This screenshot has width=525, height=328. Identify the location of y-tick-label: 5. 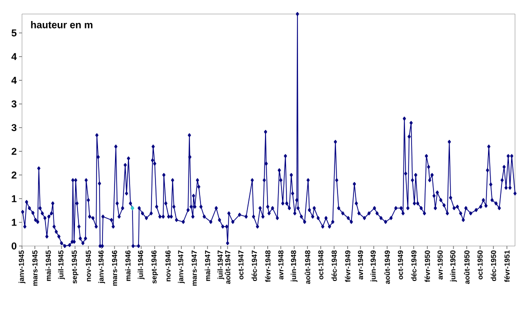
(14, 32).